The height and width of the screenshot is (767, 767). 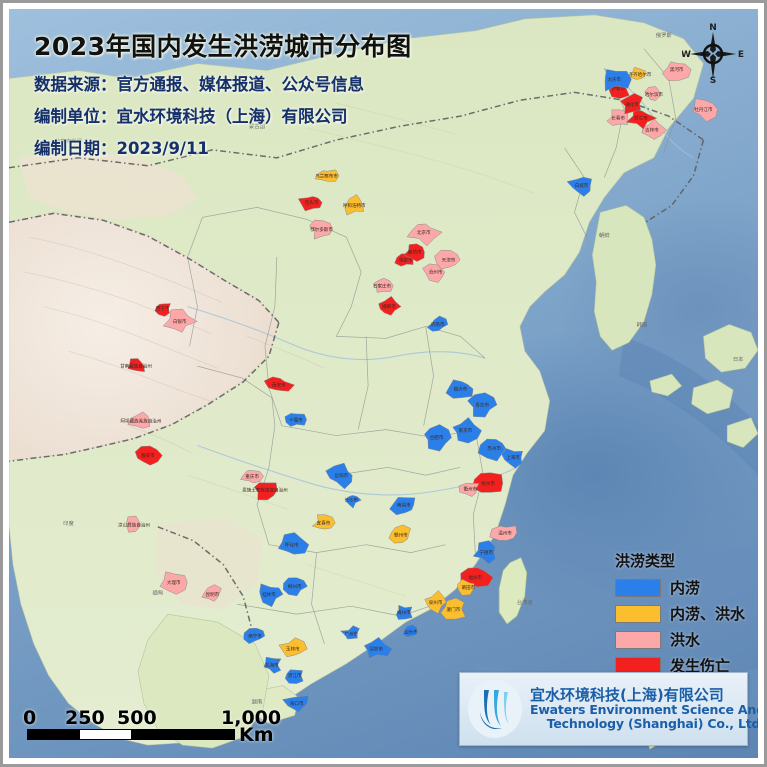 What do you see at coordinates (705, 110) in the screenshot?
I see `flood-region: 牡丹江市` at bounding box center [705, 110].